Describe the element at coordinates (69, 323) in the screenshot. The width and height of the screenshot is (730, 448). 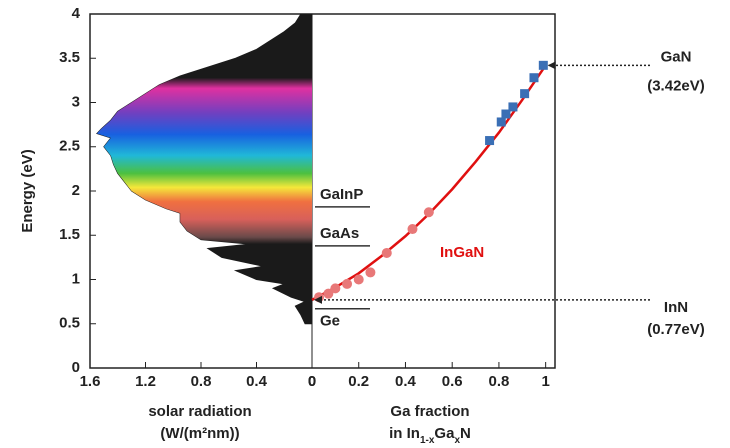
I see `y-tick-label: 0.5` at that location.